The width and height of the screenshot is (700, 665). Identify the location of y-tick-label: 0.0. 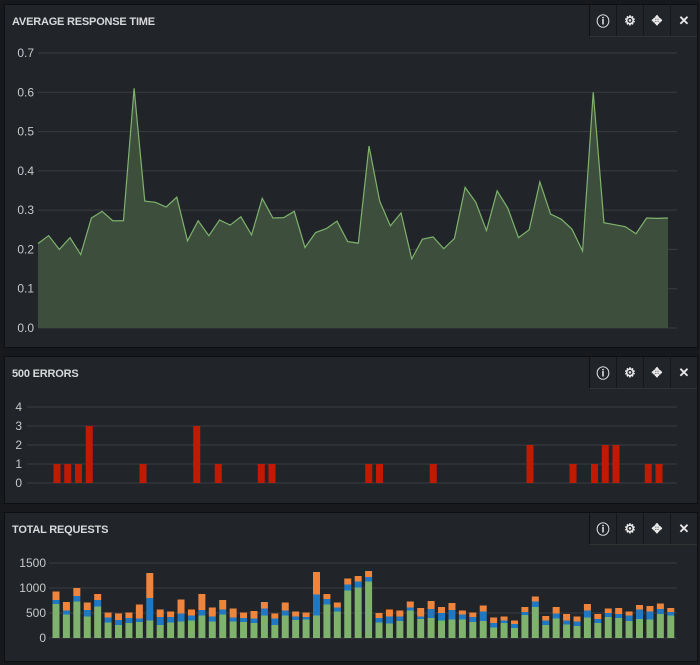
(25, 328).